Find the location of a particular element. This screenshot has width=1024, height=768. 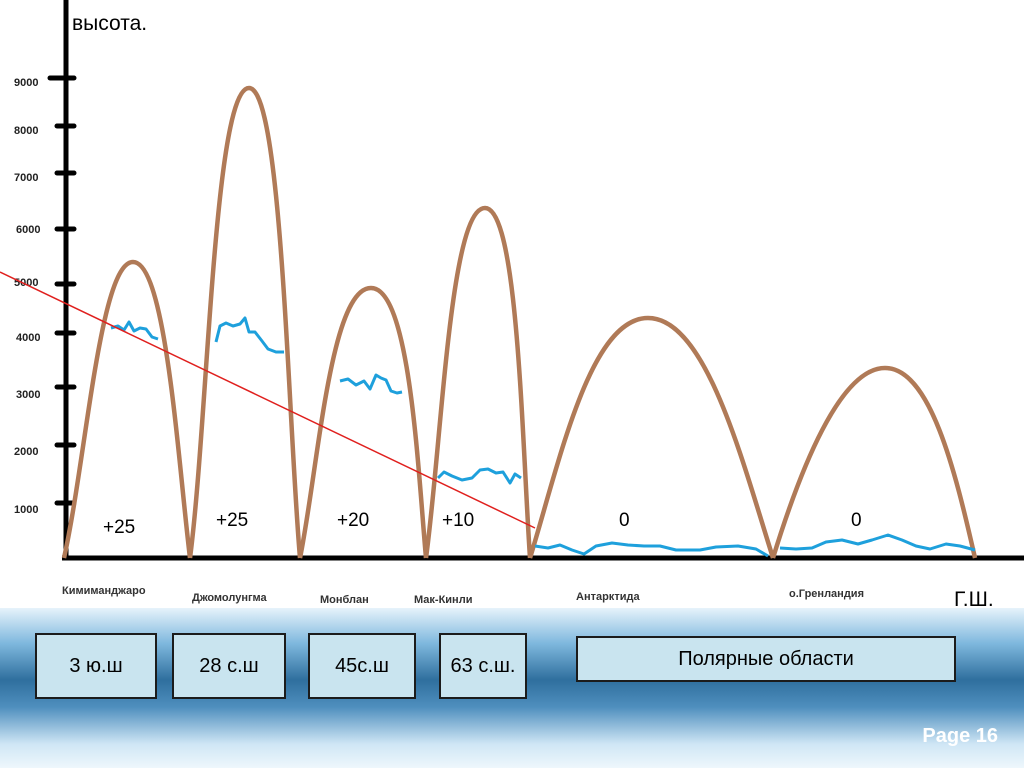

y-tick-label: 7000 is located at coordinates (26, 178).